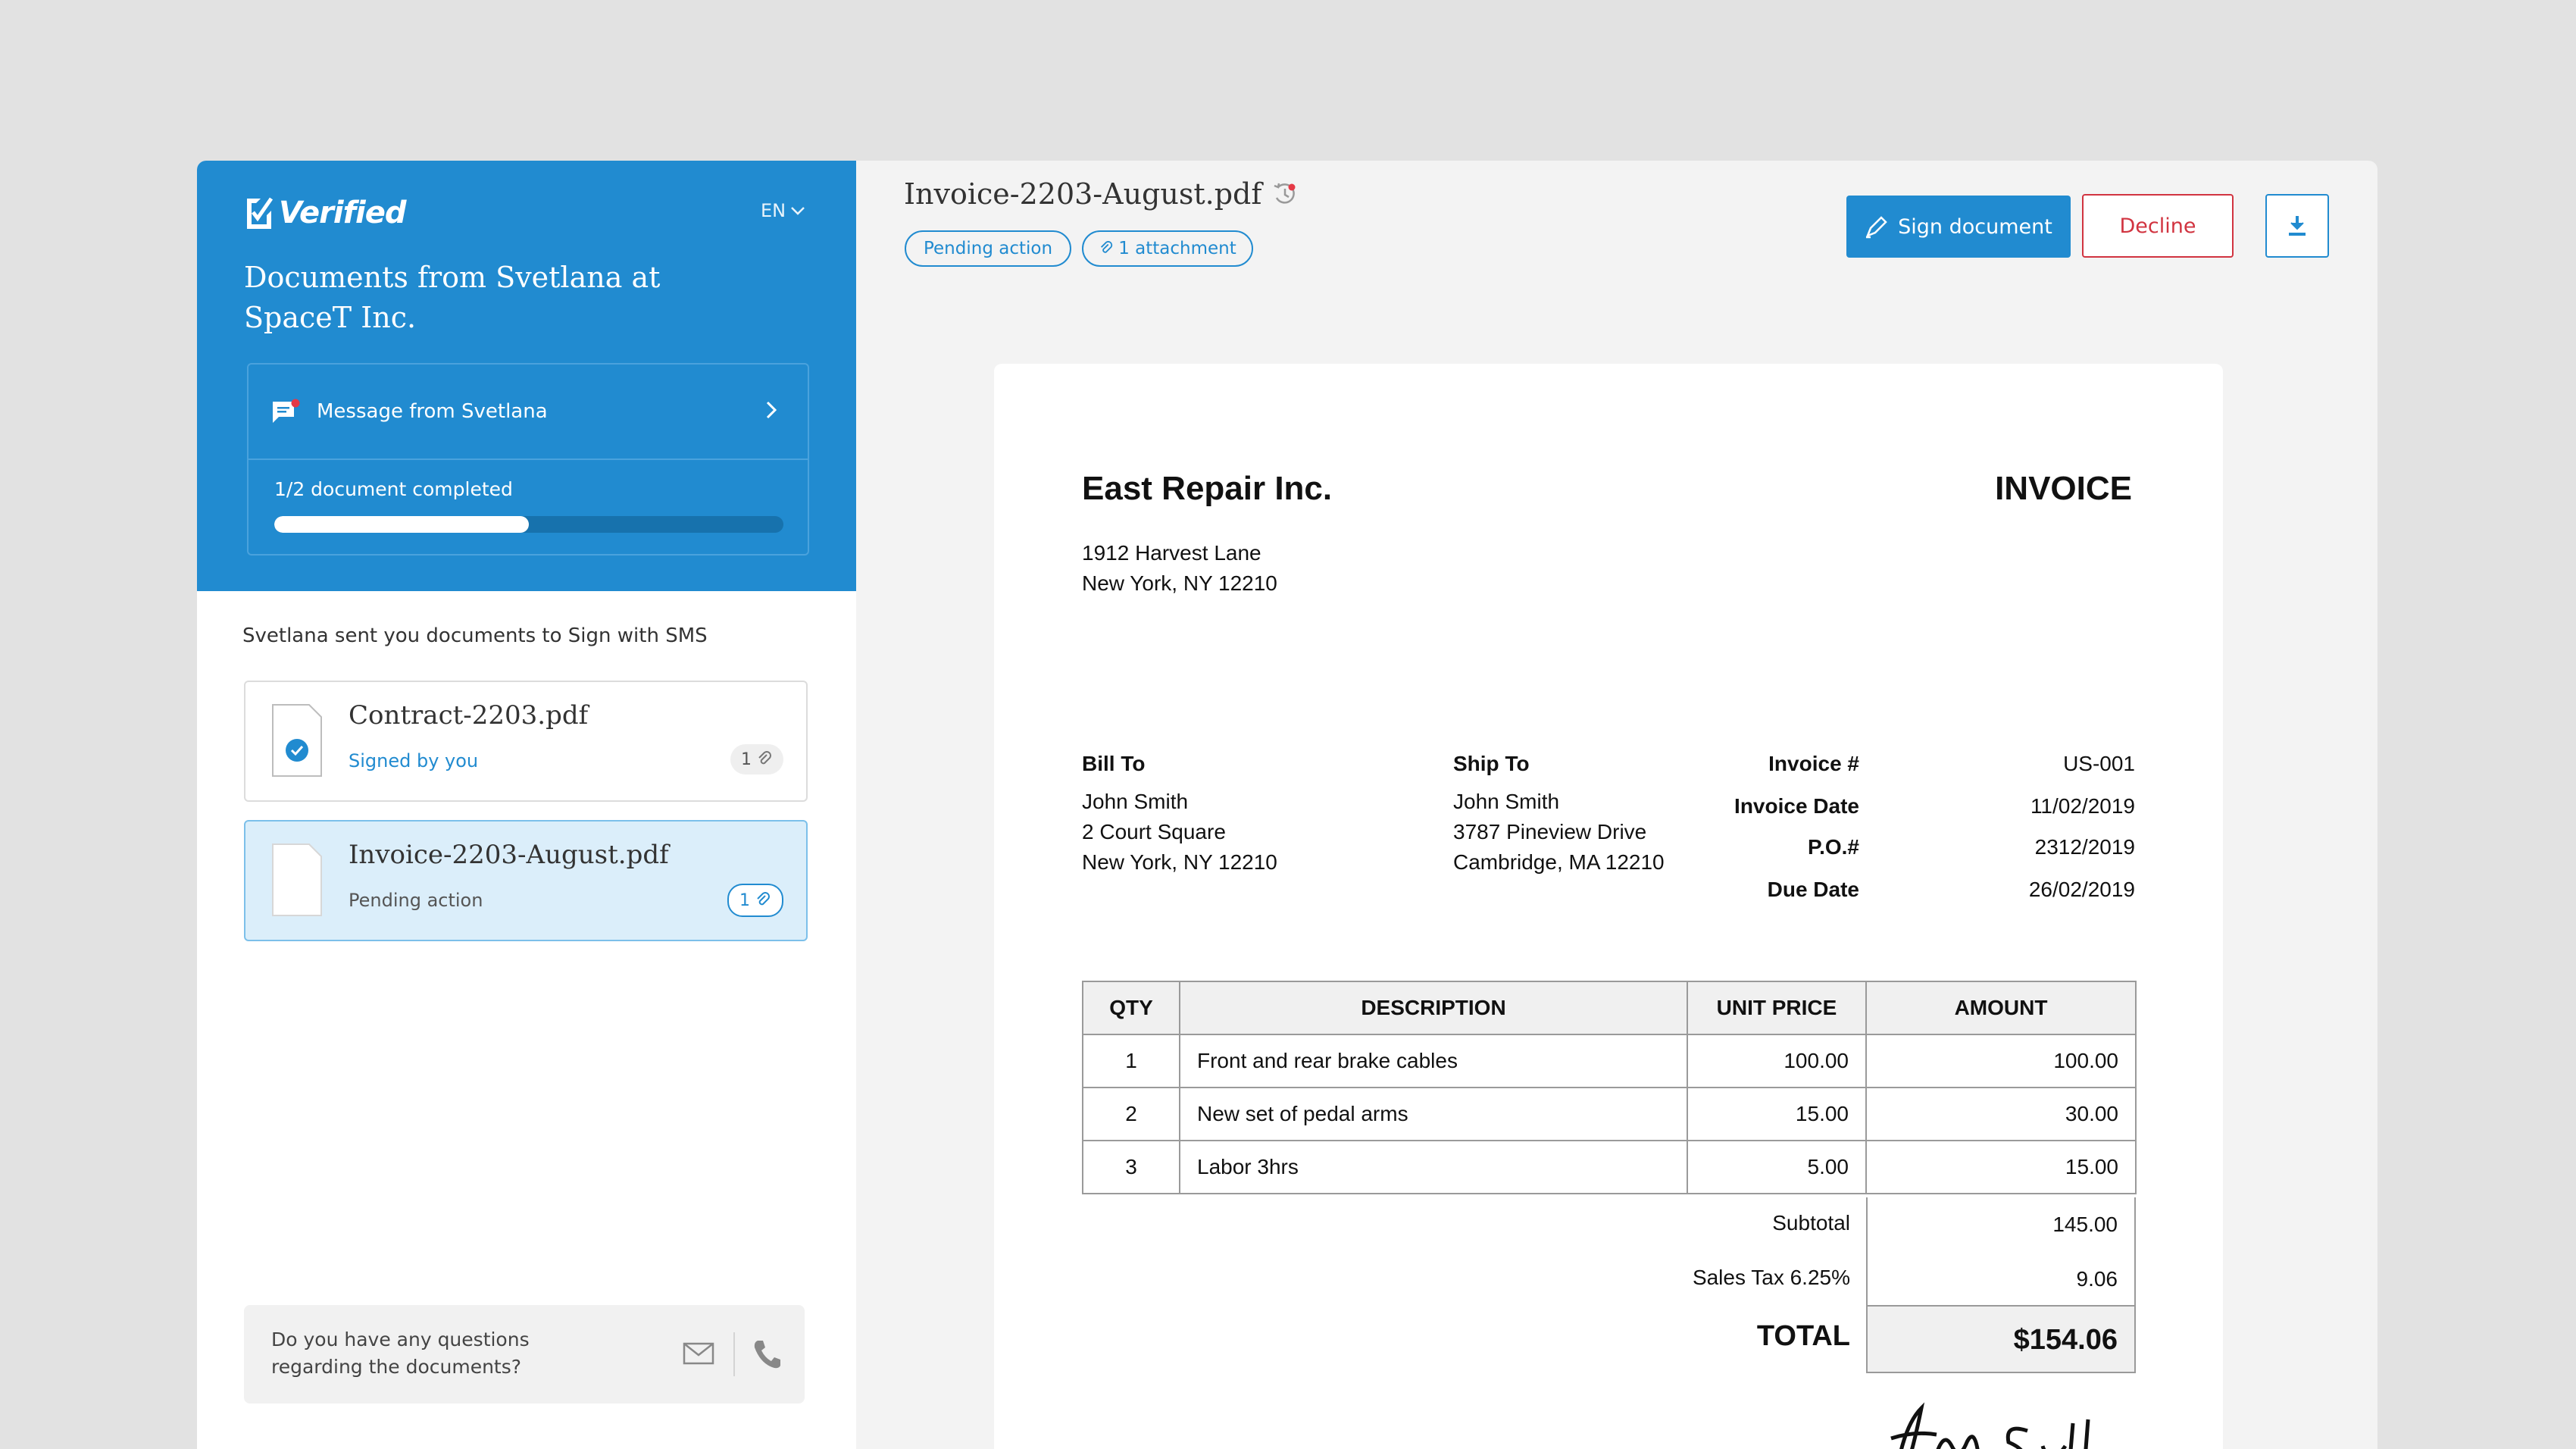 The height and width of the screenshot is (1449, 2576). Describe the element at coordinates (1491, 764) in the screenshot. I see `ship-to-label: Ship To` at that location.